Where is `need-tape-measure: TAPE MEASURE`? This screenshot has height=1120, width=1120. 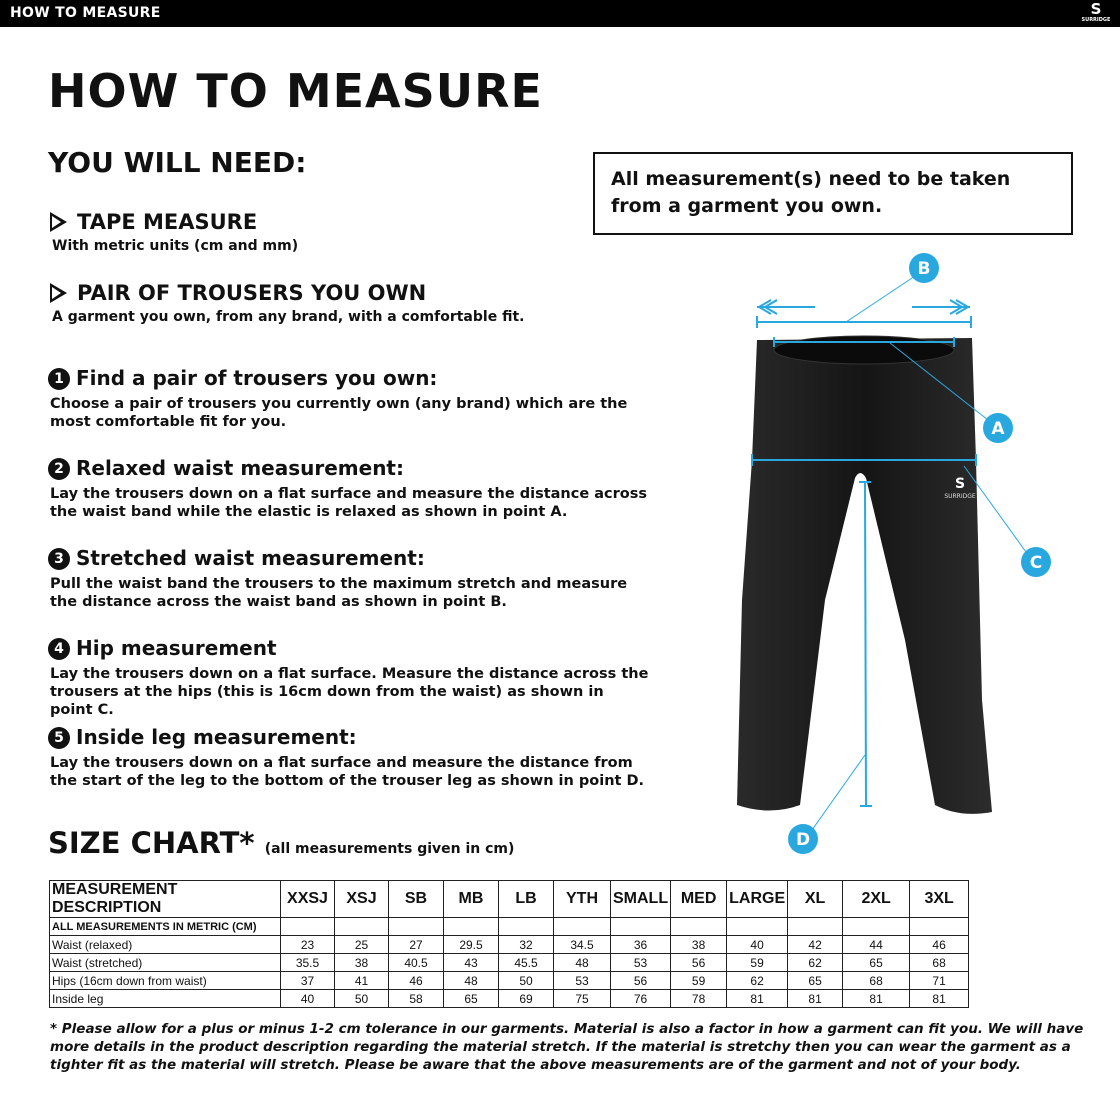
need-tape-measure: TAPE MEASURE is located at coordinates (153, 222).